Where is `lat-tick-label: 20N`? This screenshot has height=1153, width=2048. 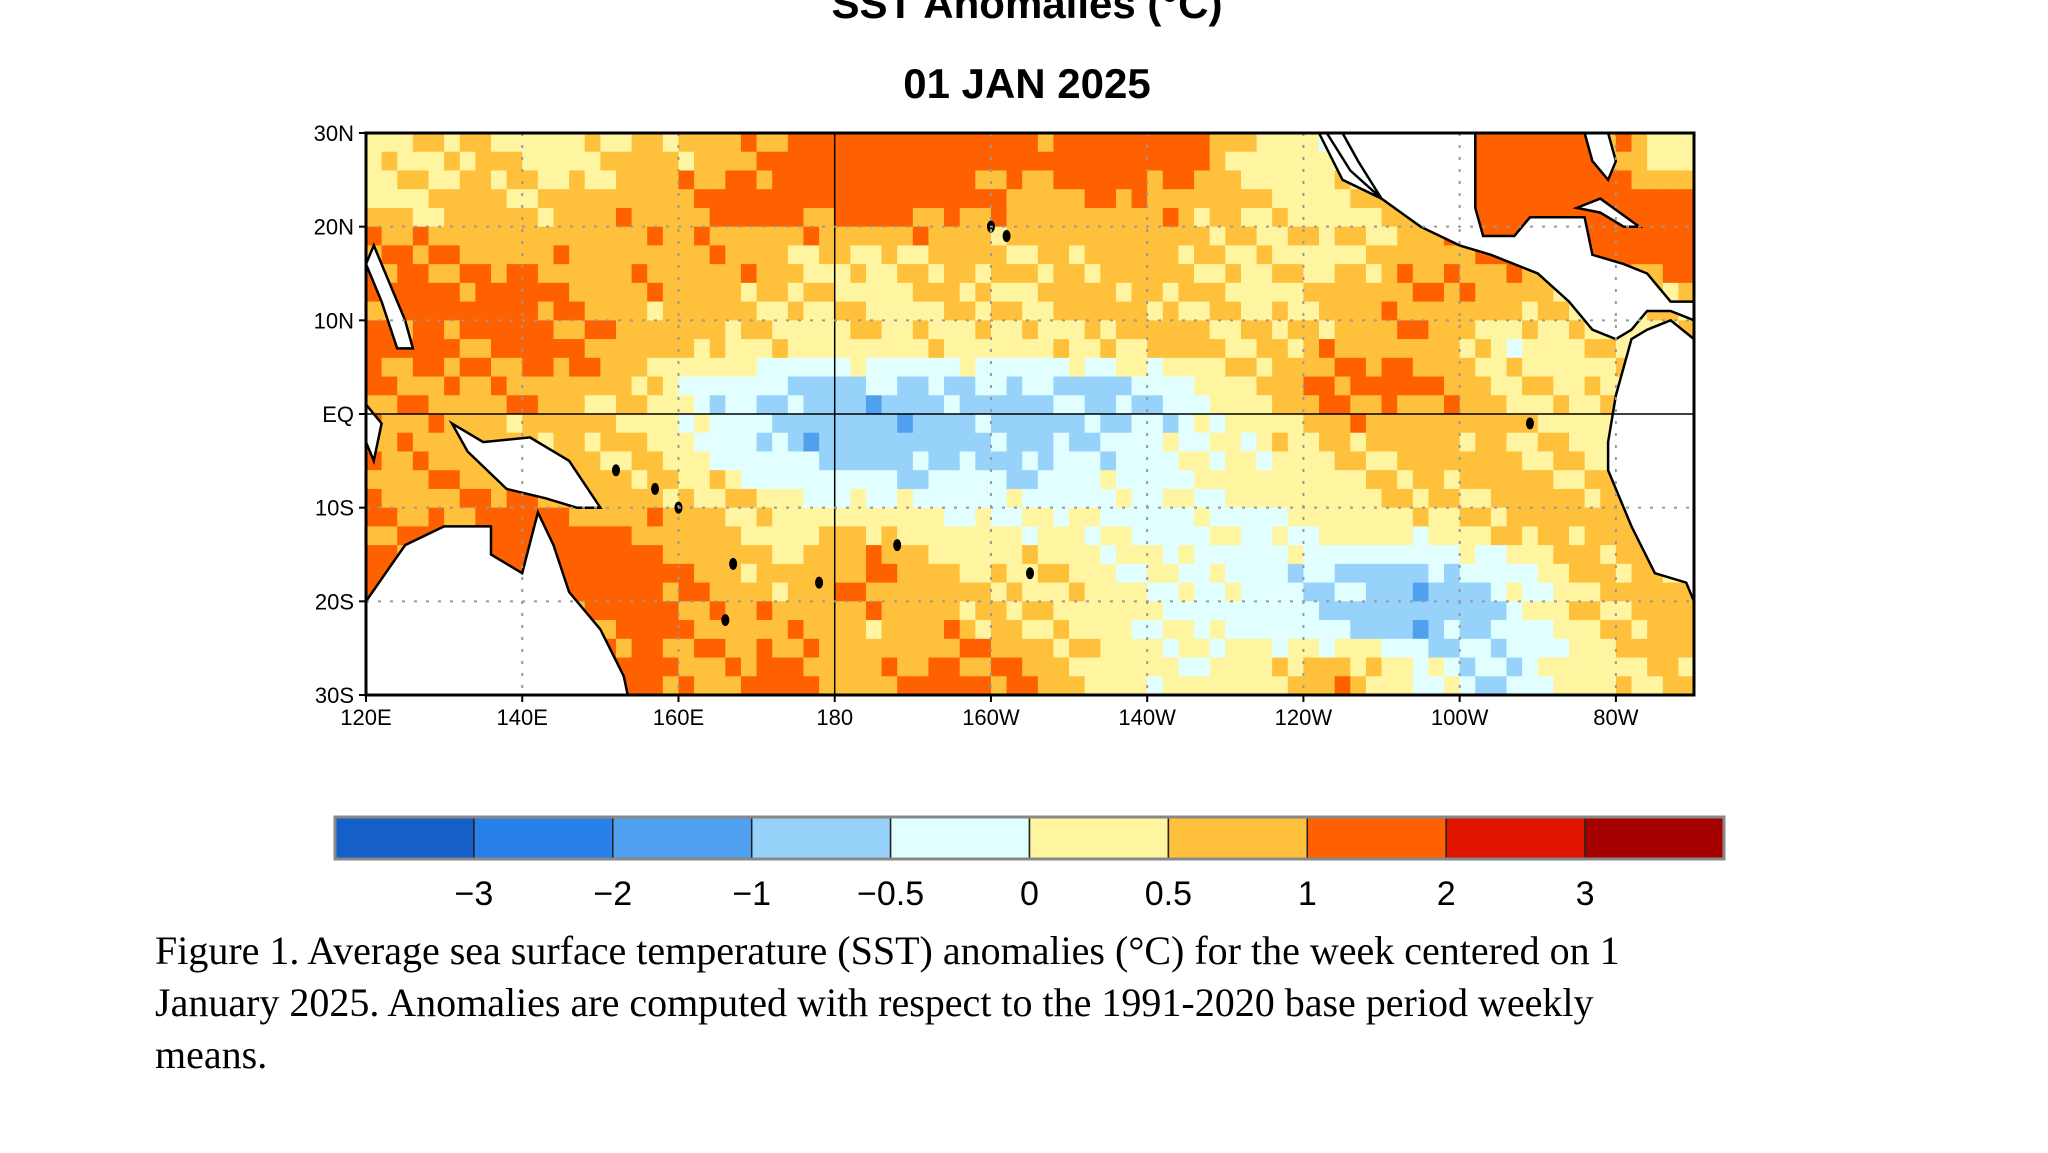
lat-tick-label: 20N is located at coordinates (334, 227).